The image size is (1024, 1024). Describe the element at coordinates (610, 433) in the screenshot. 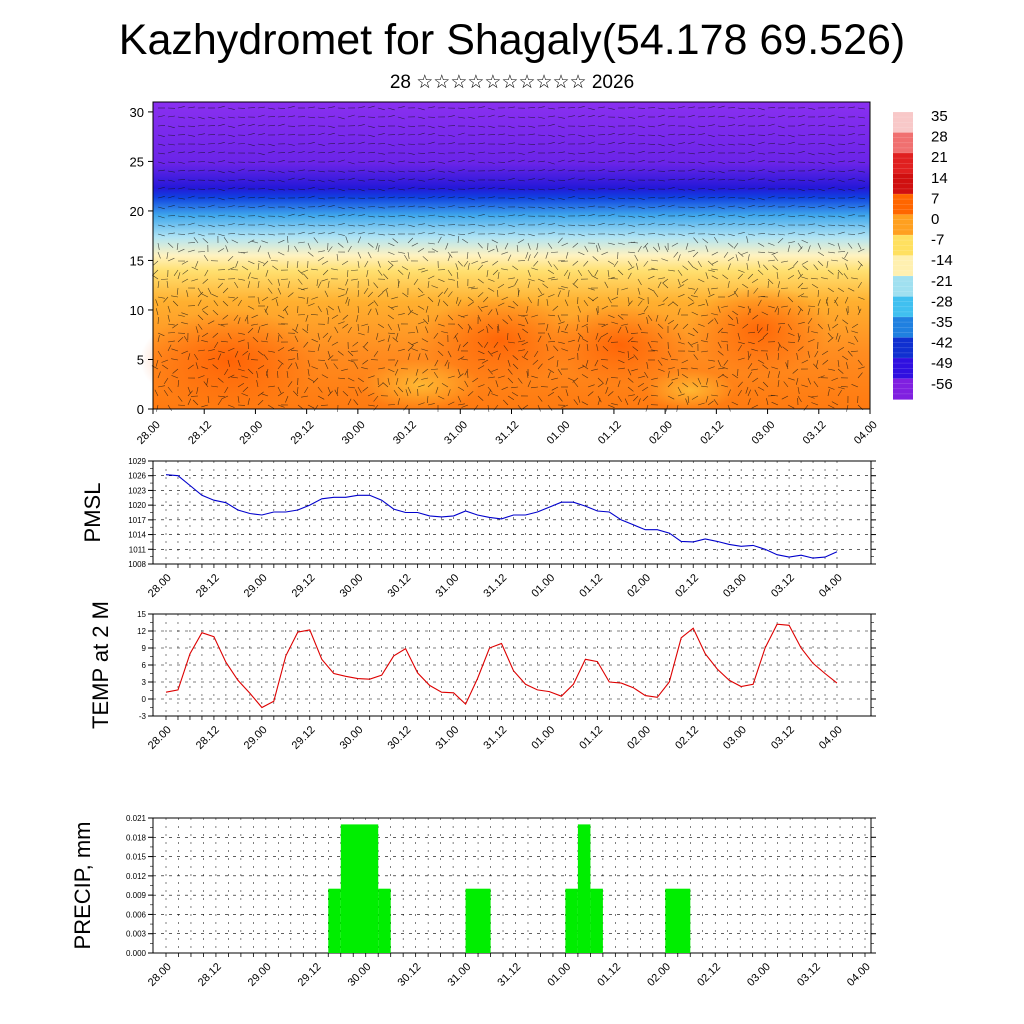

I see `x-tick-label: 01.12` at that location.